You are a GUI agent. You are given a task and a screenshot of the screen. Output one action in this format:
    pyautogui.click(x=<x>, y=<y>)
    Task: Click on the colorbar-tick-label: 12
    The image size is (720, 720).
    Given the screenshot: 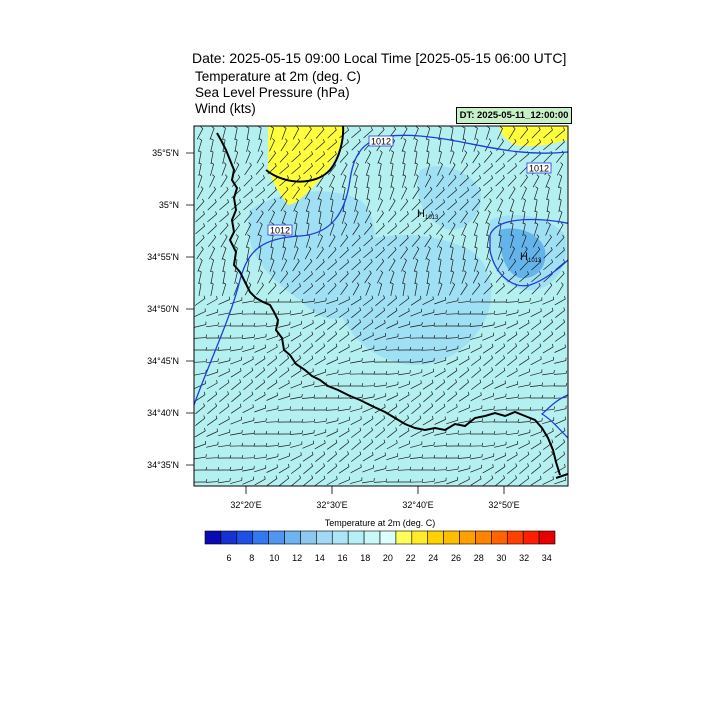 What is the action you would take?
    pyautogui.click(x=297, y=558)
    